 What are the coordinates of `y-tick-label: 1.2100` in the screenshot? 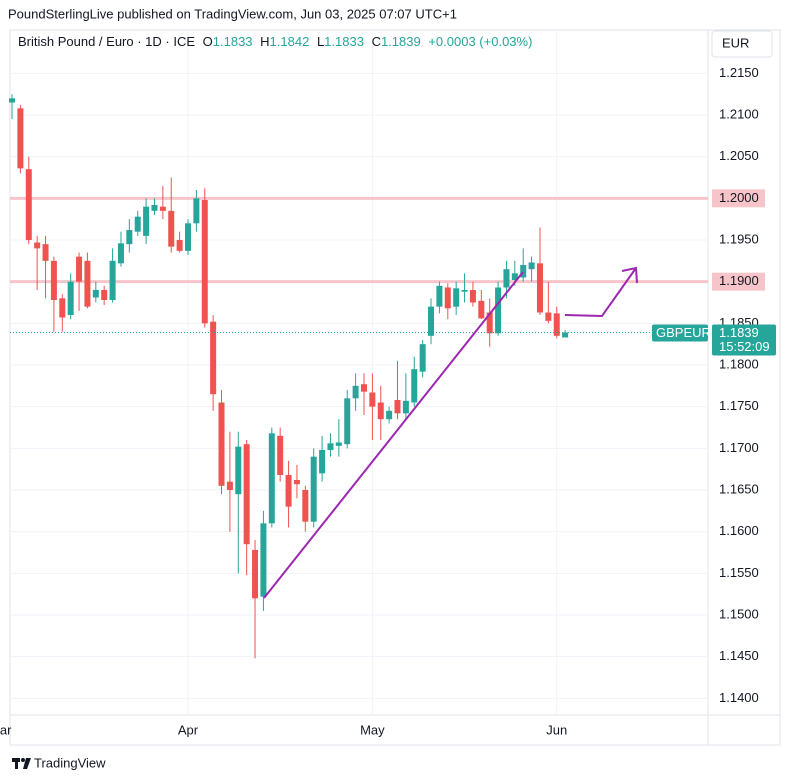 It's located at (739, 113).